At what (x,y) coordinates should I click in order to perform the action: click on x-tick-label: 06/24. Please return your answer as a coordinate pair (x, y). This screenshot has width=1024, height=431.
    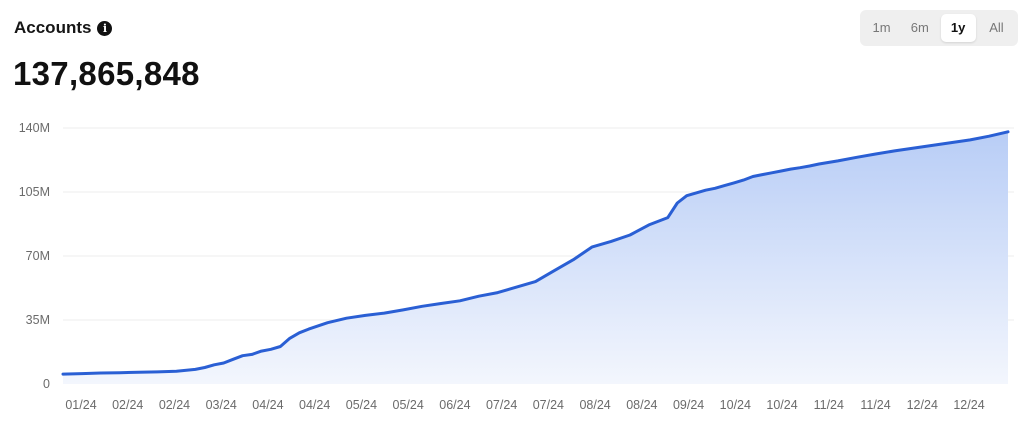
    Looking at the image, I should click on (454, 405).